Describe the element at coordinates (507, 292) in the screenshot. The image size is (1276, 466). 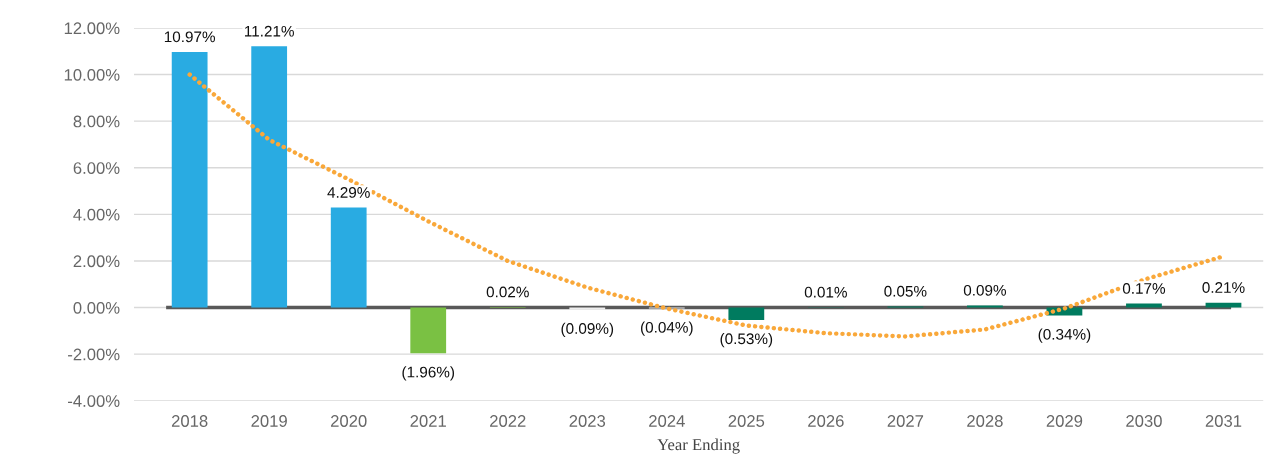
I see `data-label: 0.02%` at that location.